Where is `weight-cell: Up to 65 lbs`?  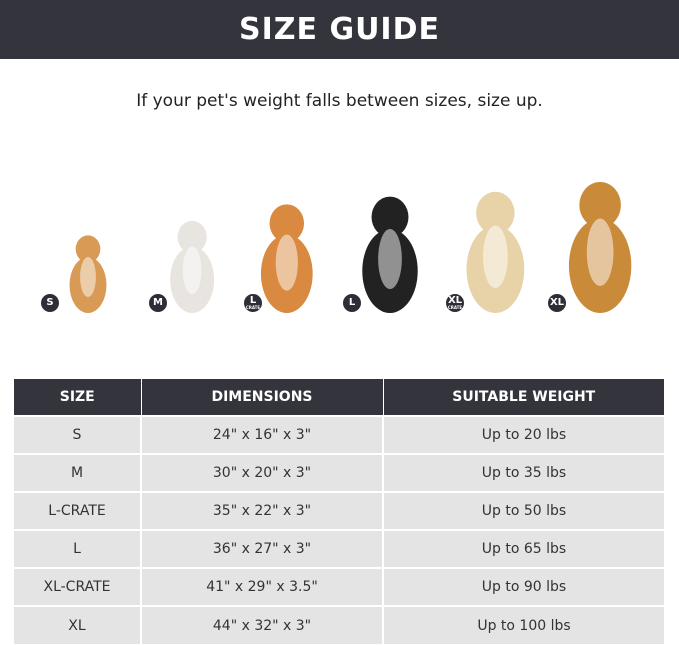 weight-cell: Up to 65 lbs is located at coordinates (523, 548).